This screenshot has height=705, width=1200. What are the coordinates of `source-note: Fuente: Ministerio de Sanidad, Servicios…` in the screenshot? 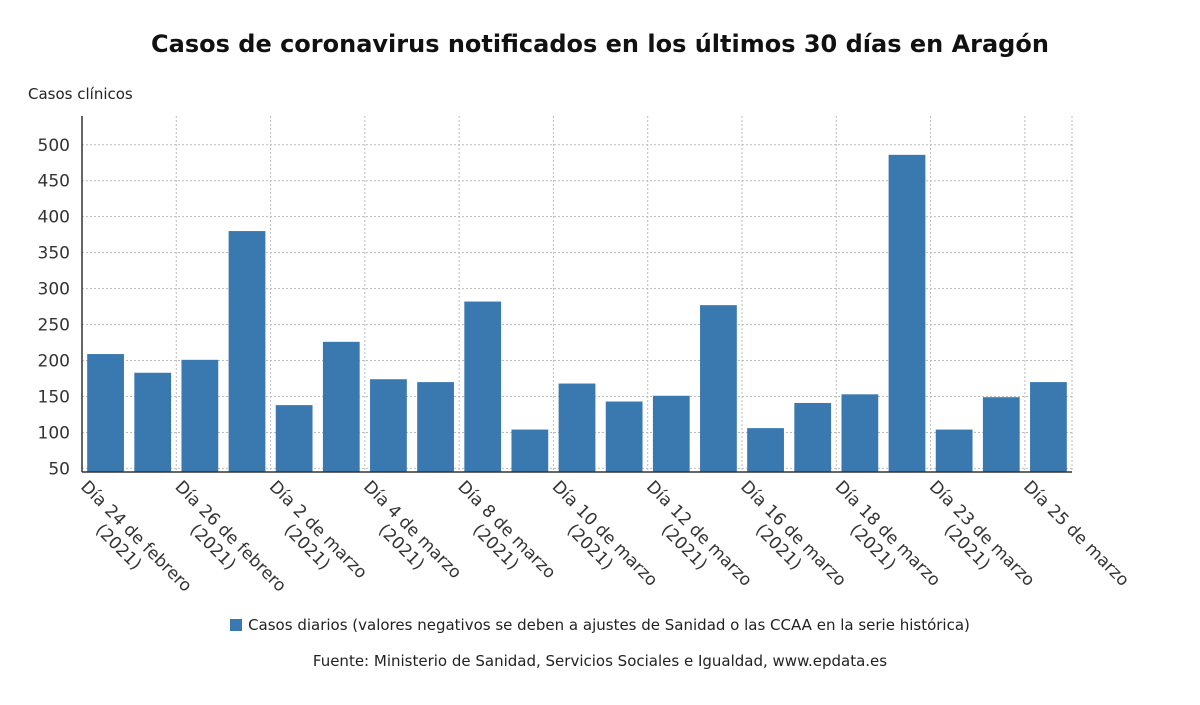 It's located at (600, 661).